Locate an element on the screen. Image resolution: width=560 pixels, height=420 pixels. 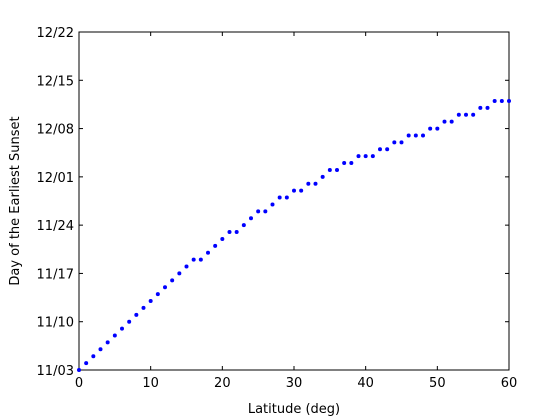
x-axis-label: Latitude (deg) is located at coordinates (294, 409).